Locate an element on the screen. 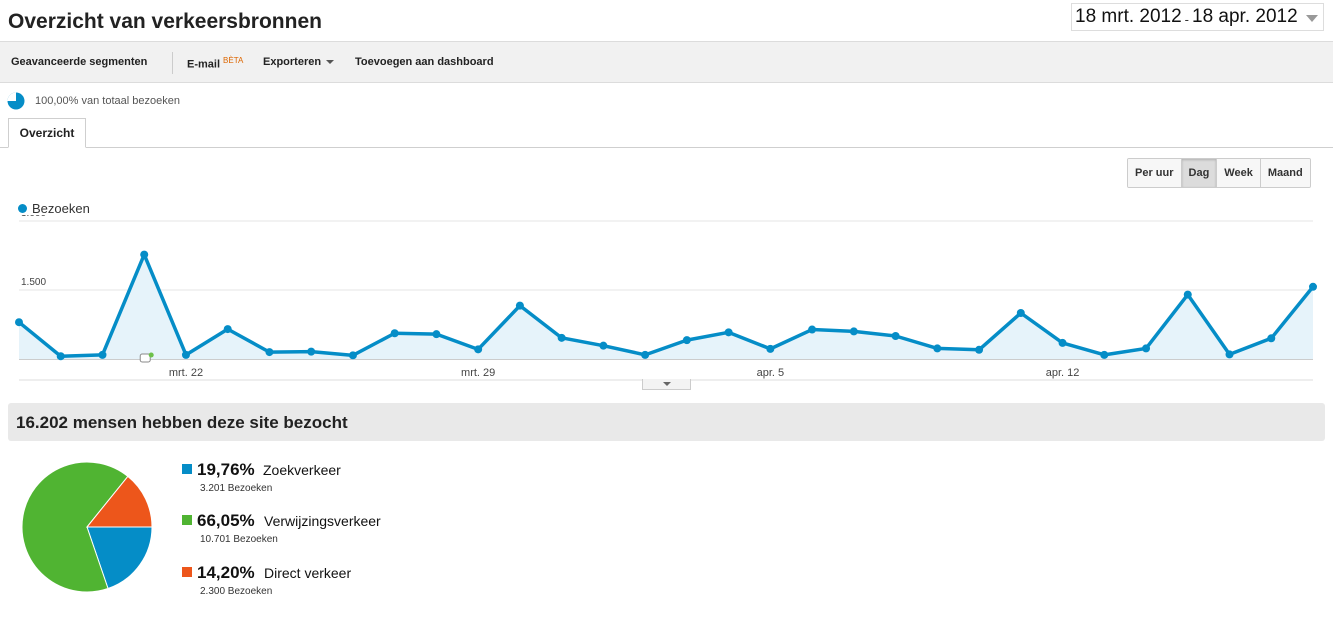  email-button: E-mail BÈTA is located at coordinates (215, 63).